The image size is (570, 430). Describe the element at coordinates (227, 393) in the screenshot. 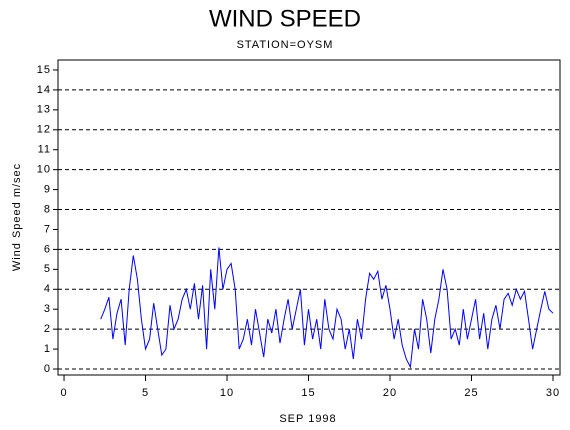

I see `x-tick-label: 10` at that location.